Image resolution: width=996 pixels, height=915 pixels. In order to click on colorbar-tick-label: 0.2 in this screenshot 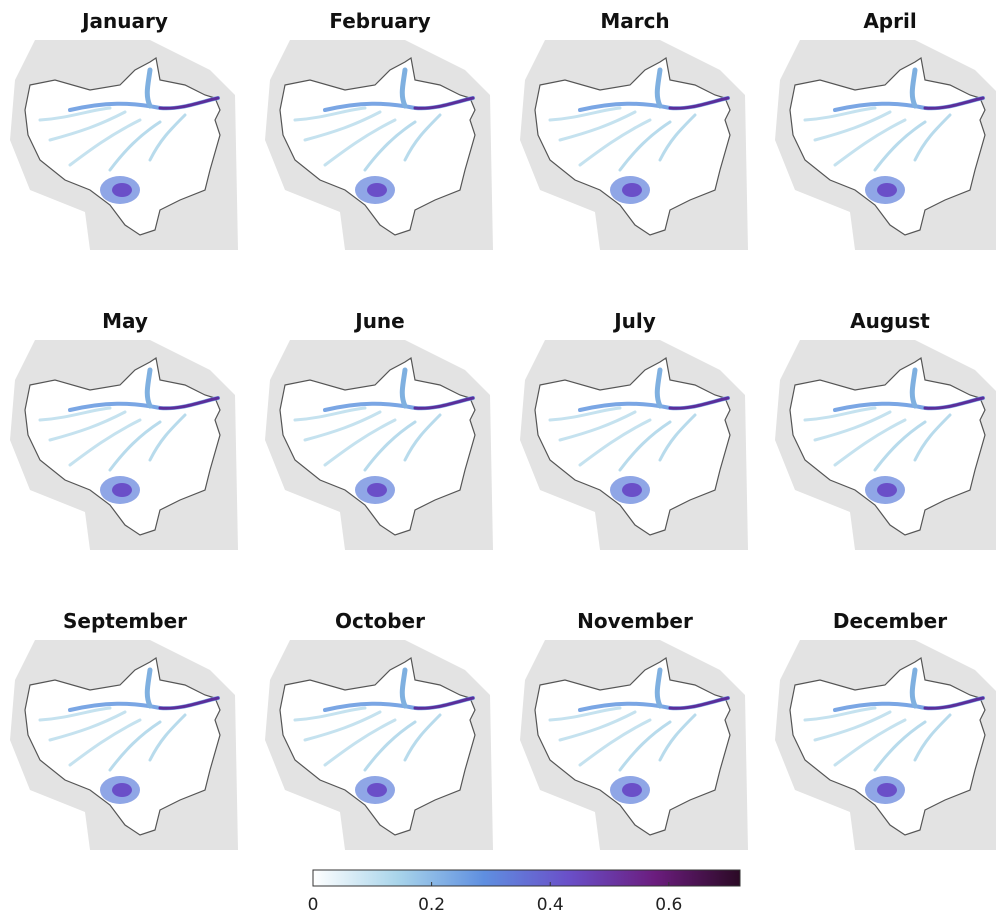, I will do `click(431, 905)`.